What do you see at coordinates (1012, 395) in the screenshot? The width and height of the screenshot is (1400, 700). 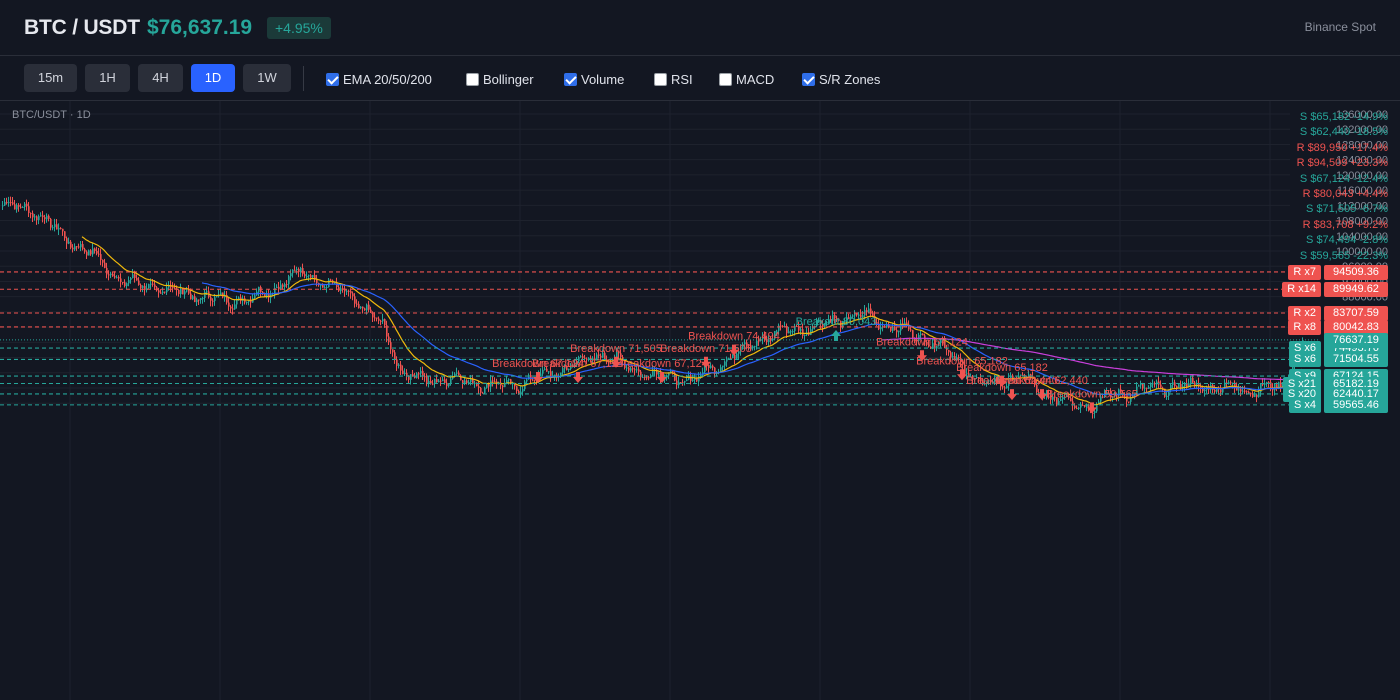 I see `breakdown-arrow-icon` at bounding box center [1012, 395].